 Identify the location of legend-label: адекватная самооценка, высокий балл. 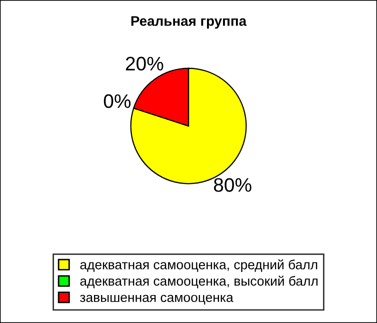
(199, 282).